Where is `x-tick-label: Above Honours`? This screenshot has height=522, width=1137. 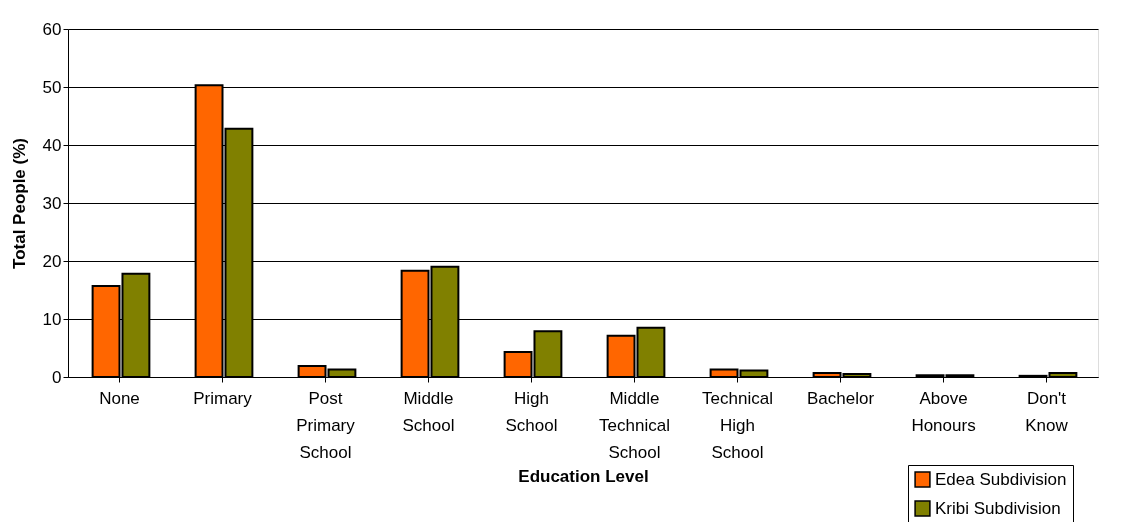
x-tick-label: Above Honours is located at coordinates (943, 411).